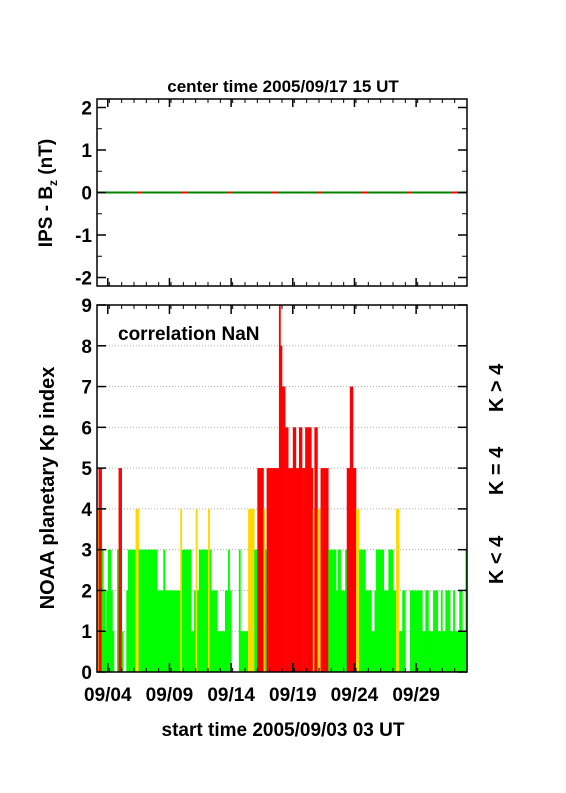 This screenshot has height=793, width=566. Describe the element at coordinates (497, 387) in the screenshot. I see `legend-k-greater-4: K > 4` at that location.